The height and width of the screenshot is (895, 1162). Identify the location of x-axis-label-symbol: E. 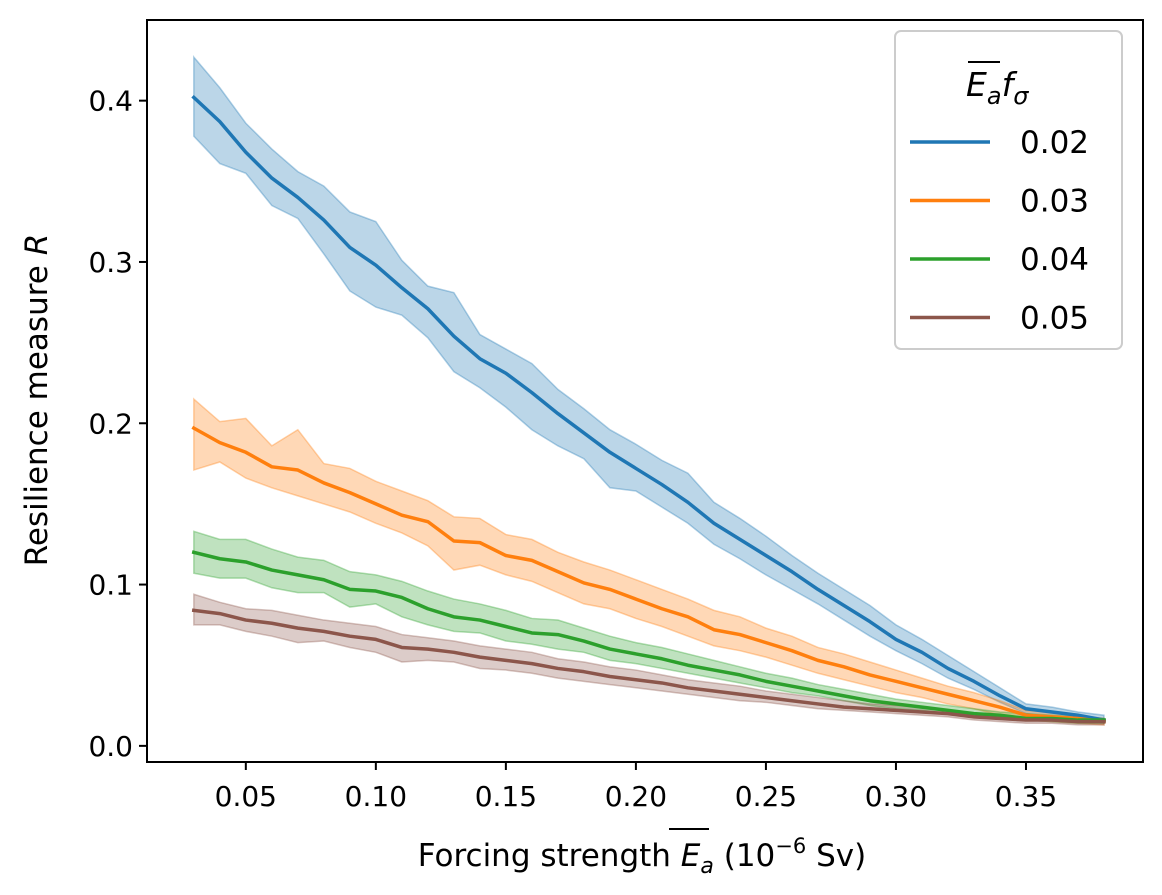
(691, 856).